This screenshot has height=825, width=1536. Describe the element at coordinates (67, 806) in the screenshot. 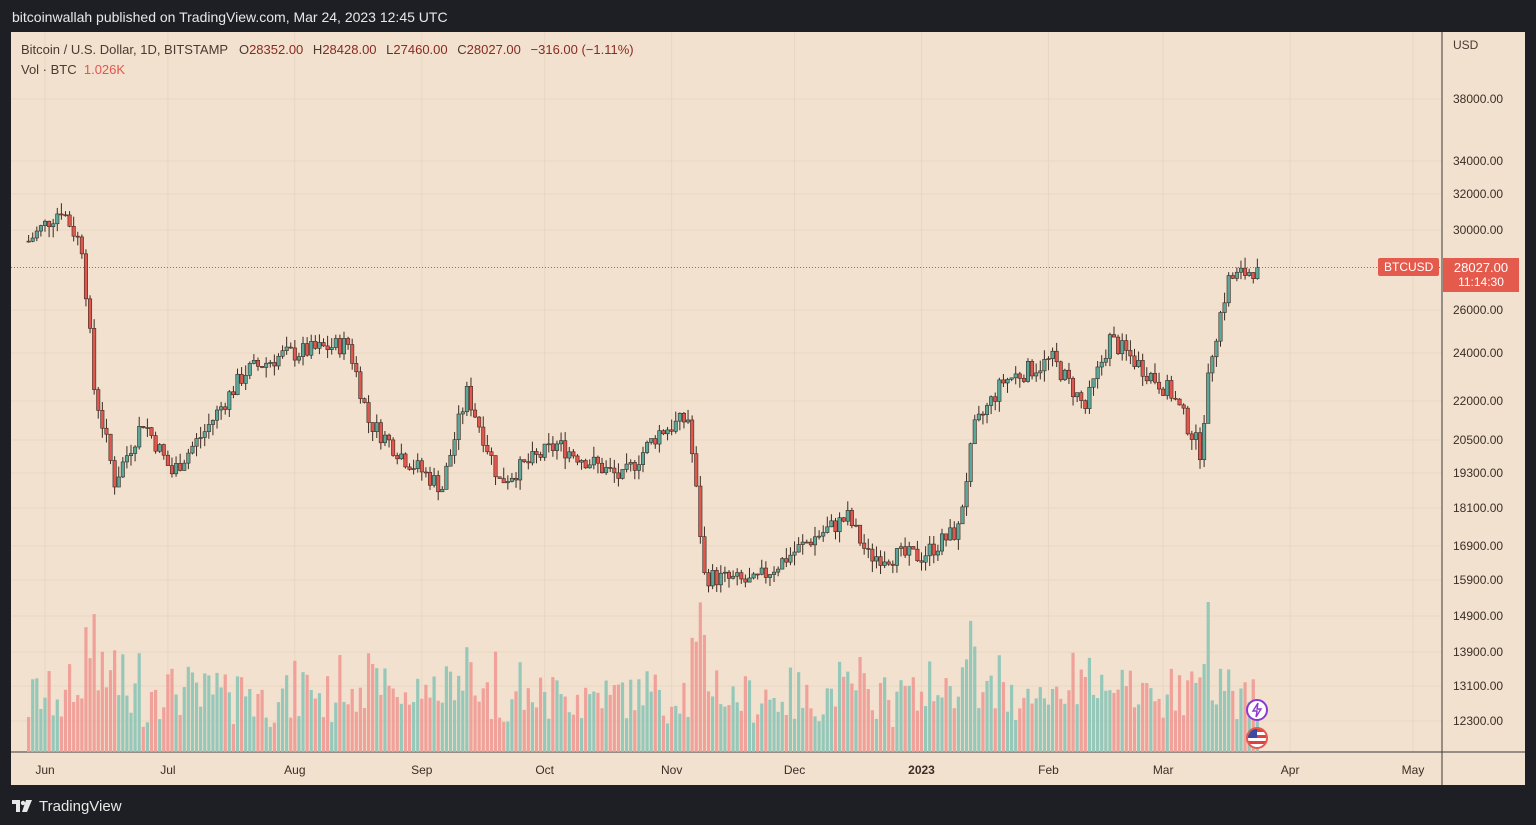

I see `tradingview-logo: TradingView` at that location.